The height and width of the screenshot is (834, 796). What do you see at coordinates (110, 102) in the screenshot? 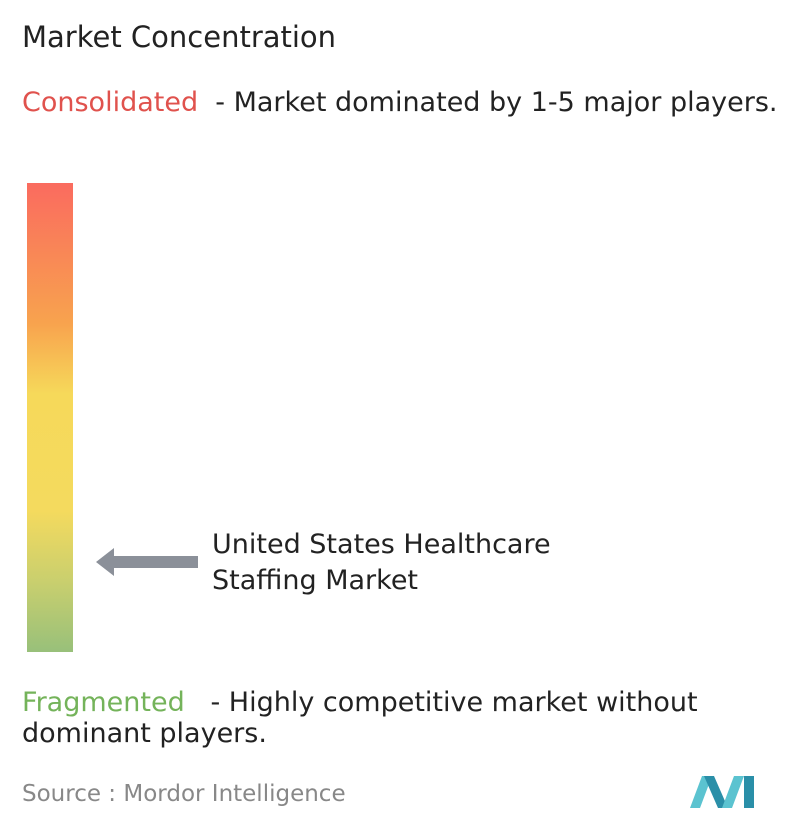
I see `consolidated-label: Consolidated` at bounding box center [110, 102].